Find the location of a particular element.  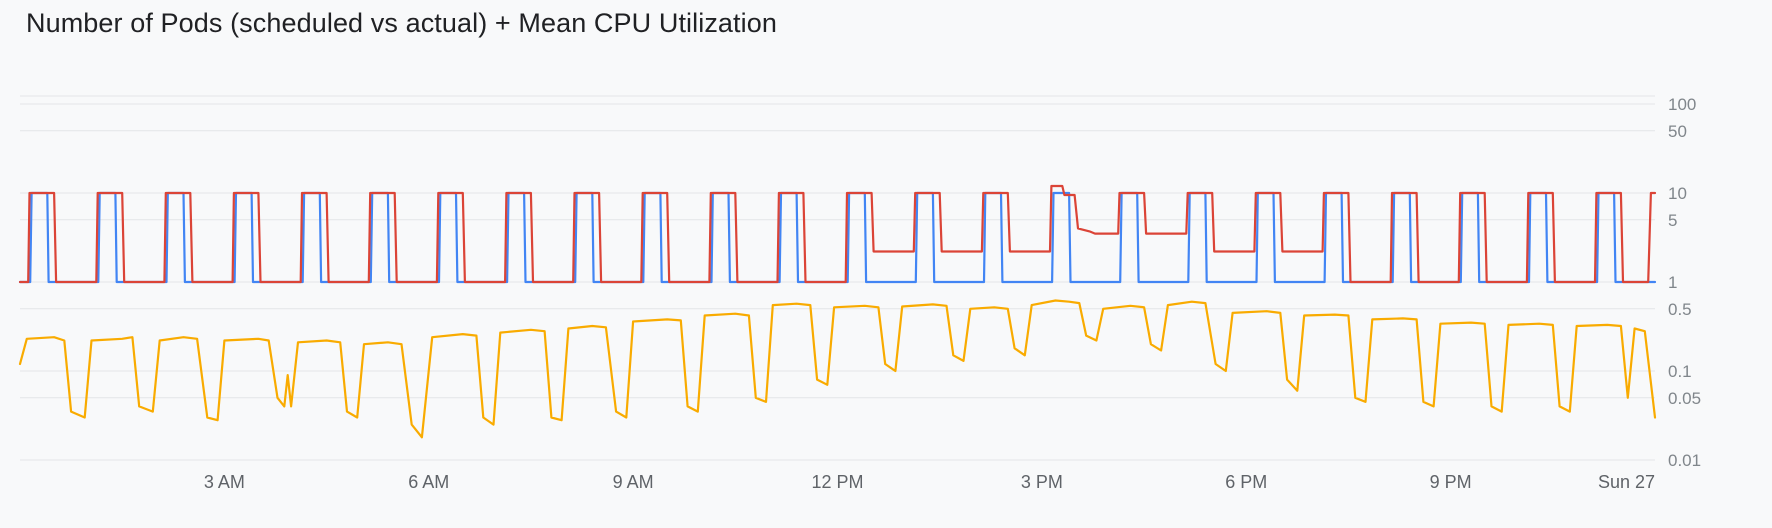

x-axis-label: 6 AM is located at coordinates (428, 482).